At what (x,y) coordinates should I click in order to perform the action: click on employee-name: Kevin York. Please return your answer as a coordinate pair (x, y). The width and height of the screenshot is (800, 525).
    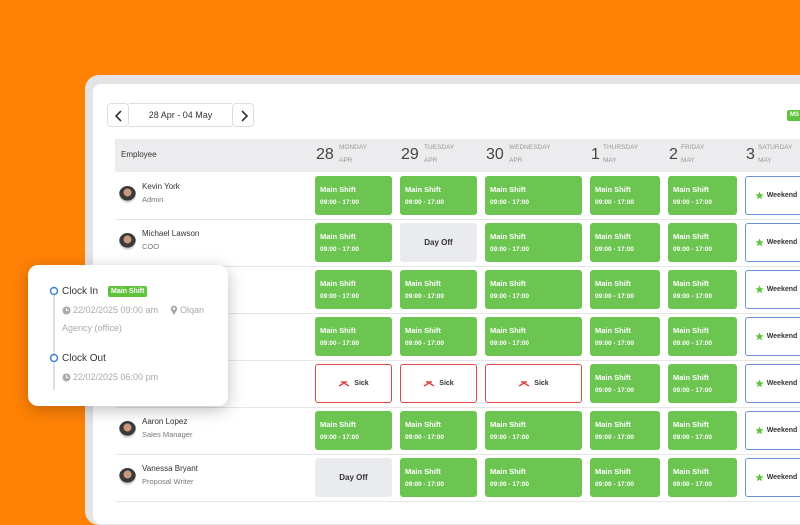
    Looking at the image, I should click on (161, 186).